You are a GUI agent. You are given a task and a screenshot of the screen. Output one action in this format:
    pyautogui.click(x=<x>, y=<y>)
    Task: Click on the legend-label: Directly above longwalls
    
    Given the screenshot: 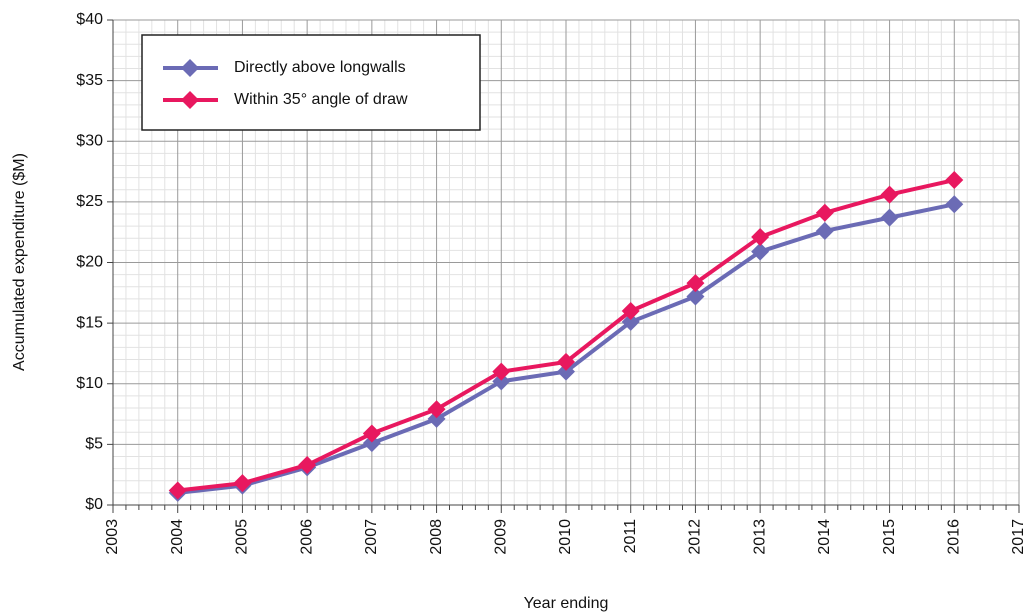 What is the action you would take?
    pyautogui.click(x=320, y=67)
    